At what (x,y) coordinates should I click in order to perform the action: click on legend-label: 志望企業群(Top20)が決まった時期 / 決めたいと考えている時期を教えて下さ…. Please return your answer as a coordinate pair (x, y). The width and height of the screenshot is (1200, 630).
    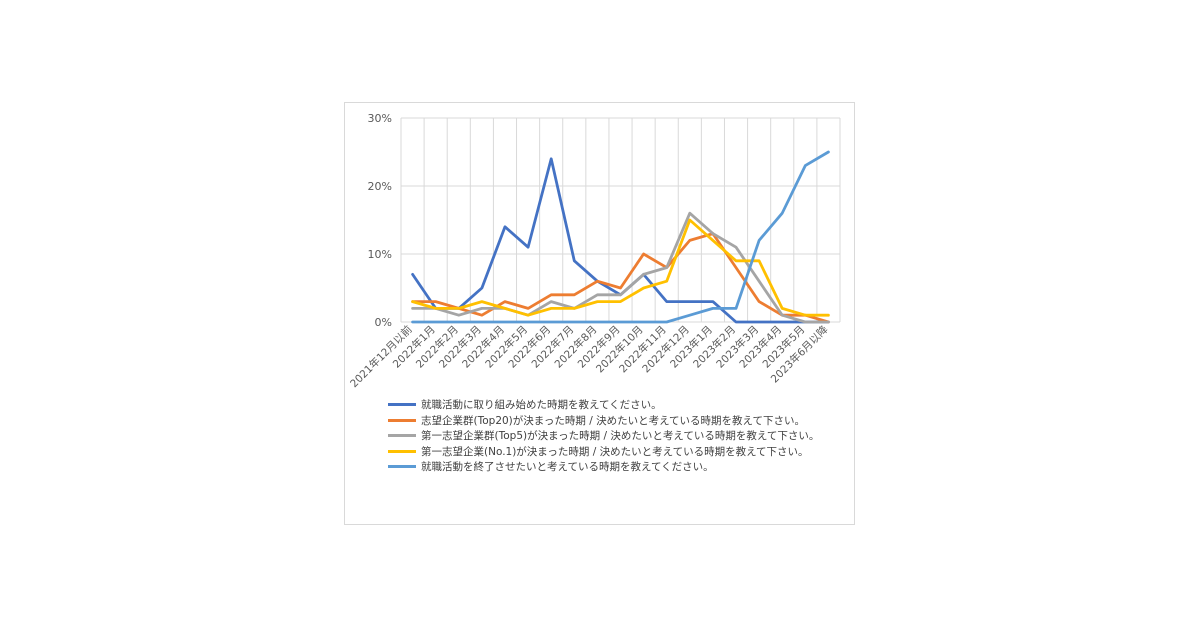
    Looking at the image, I should click on (613, 420).